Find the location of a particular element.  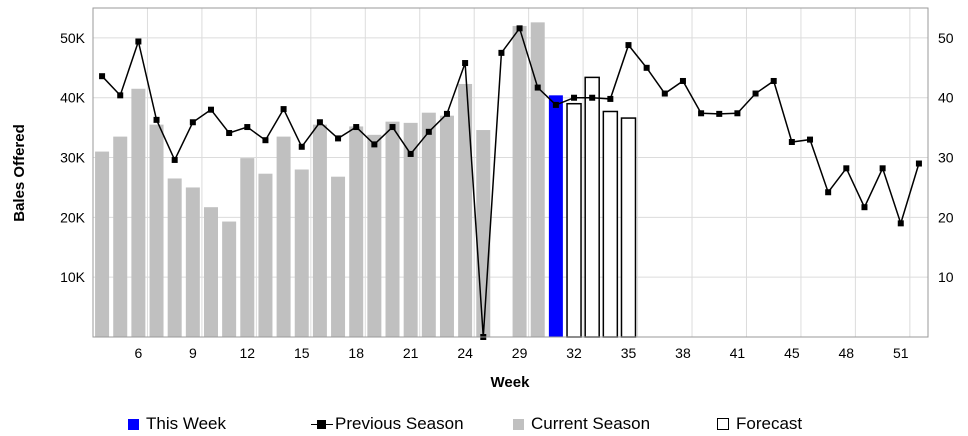

previous-season-swatch is located at coordinates (322, 424).